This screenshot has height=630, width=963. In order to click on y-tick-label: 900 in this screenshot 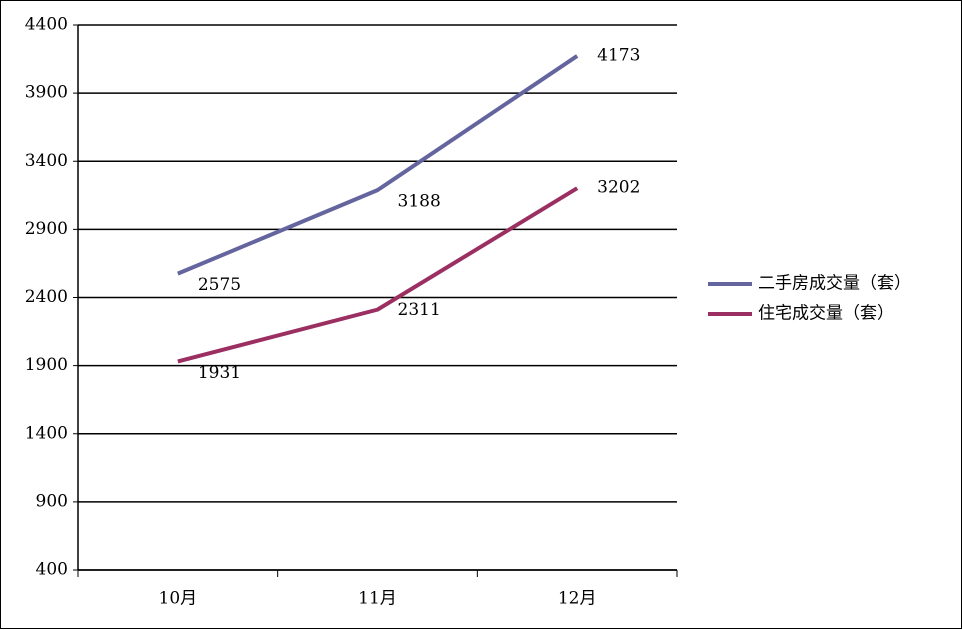, I will do `click(52, 501)`.